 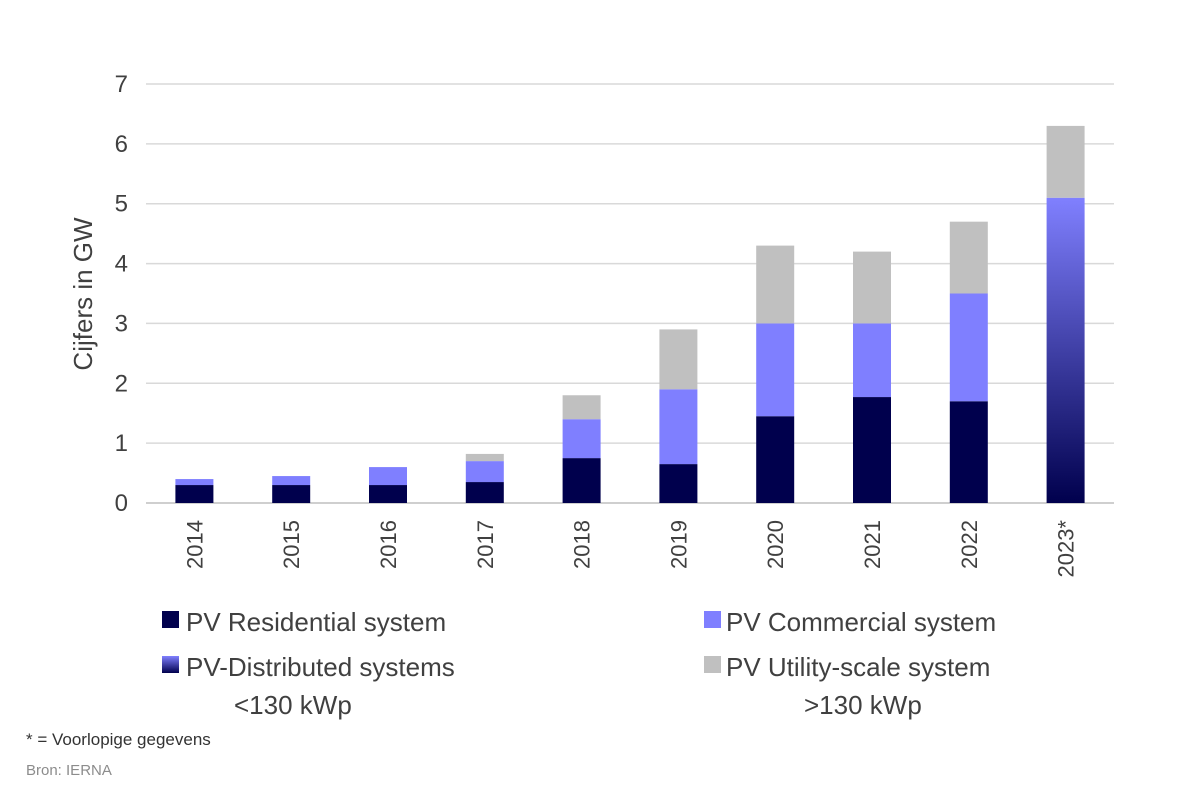 I want to click on y-tick-label: 3, so click(x=121, y=323).